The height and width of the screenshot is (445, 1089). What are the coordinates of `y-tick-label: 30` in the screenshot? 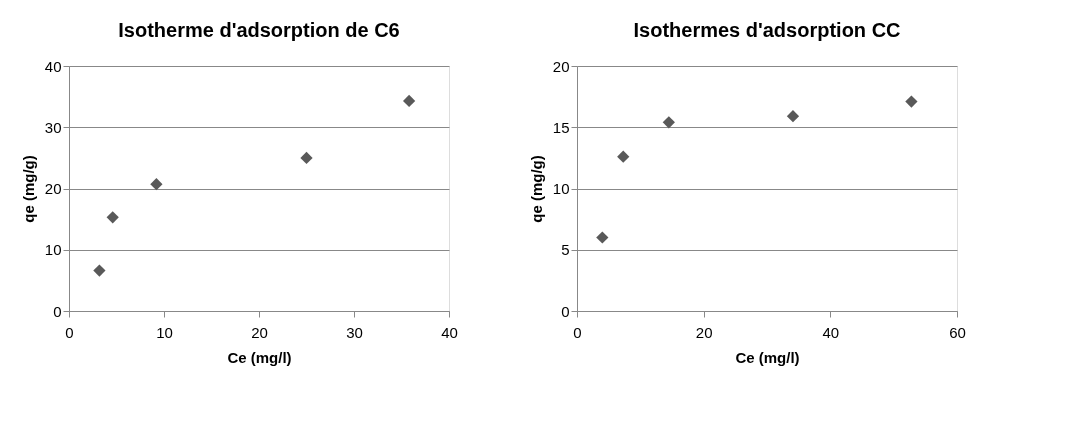 It's located at (53, 127).